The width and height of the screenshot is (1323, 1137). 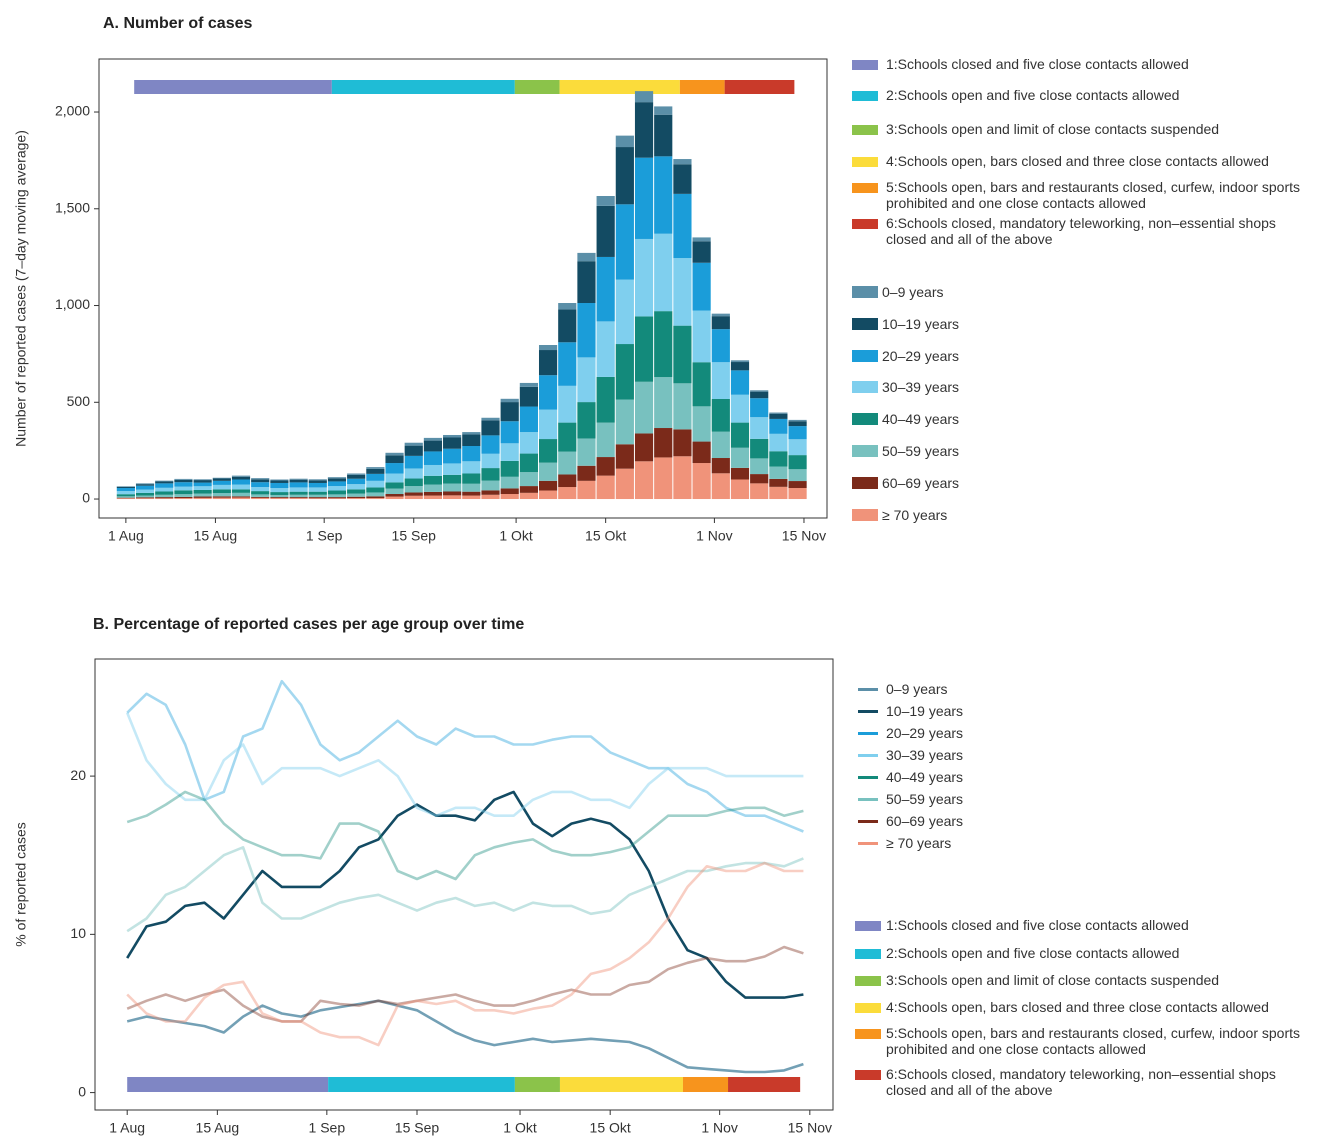 What do you see at coordinates (925, 733) in the screenshot?
I see `series-legend-label: 20–29 years` at bounding box center [925, 733].